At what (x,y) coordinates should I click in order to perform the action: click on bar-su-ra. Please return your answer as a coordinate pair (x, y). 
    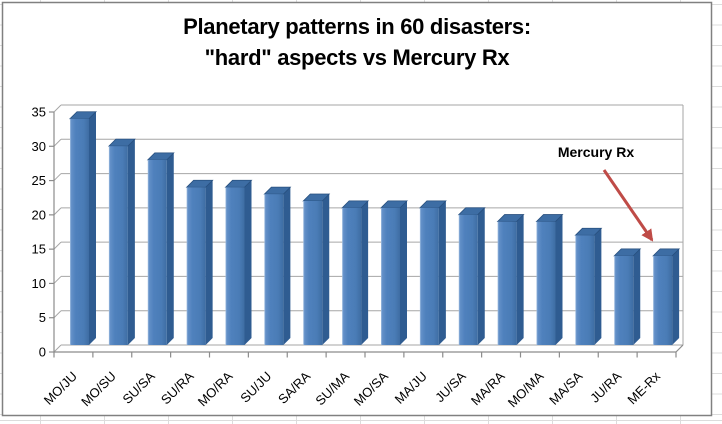
    Looking at the image, I should click on (199, 262).